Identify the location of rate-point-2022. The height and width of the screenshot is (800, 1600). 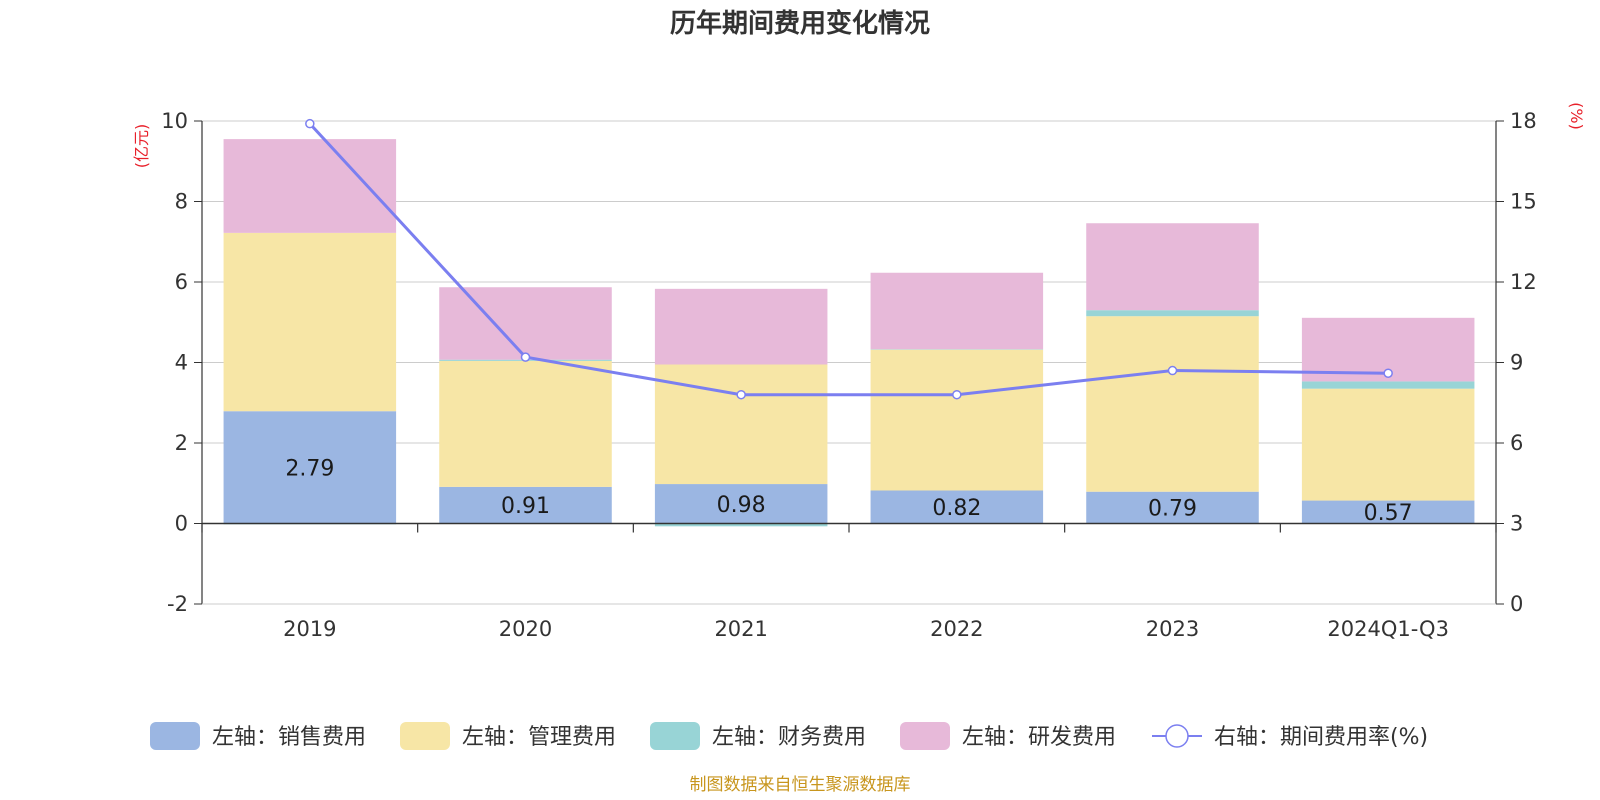
(957, 394).